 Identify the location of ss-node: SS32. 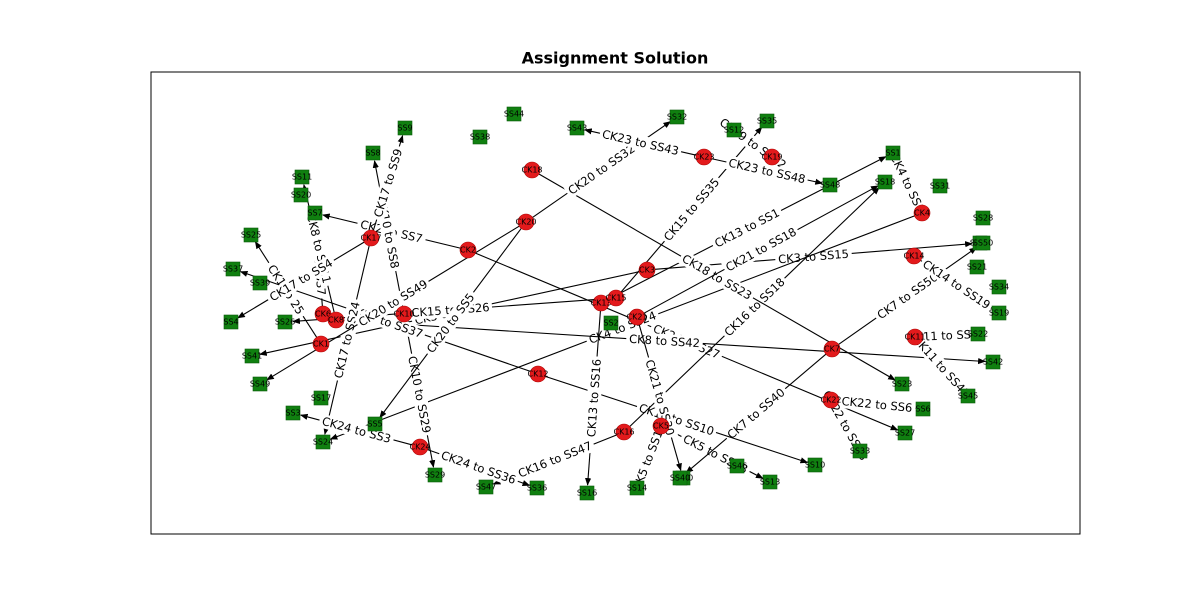
(677, 117).